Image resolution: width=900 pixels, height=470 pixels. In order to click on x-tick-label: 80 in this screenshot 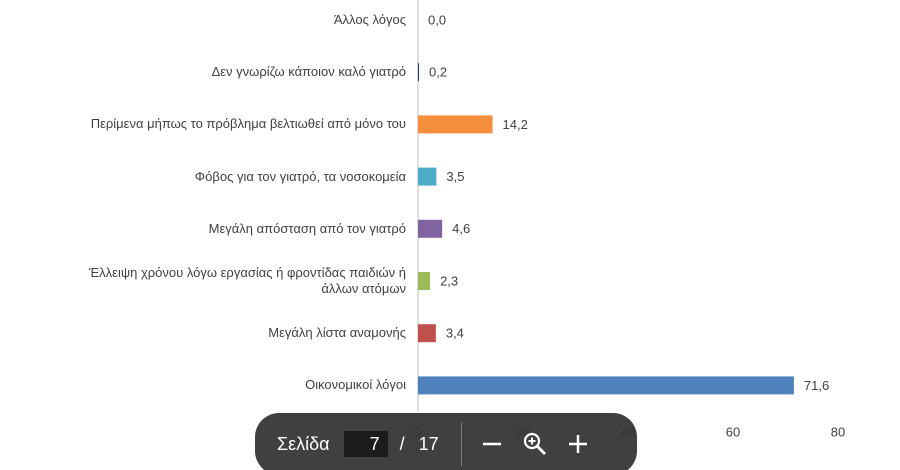, I will do `click(838, 431)`.